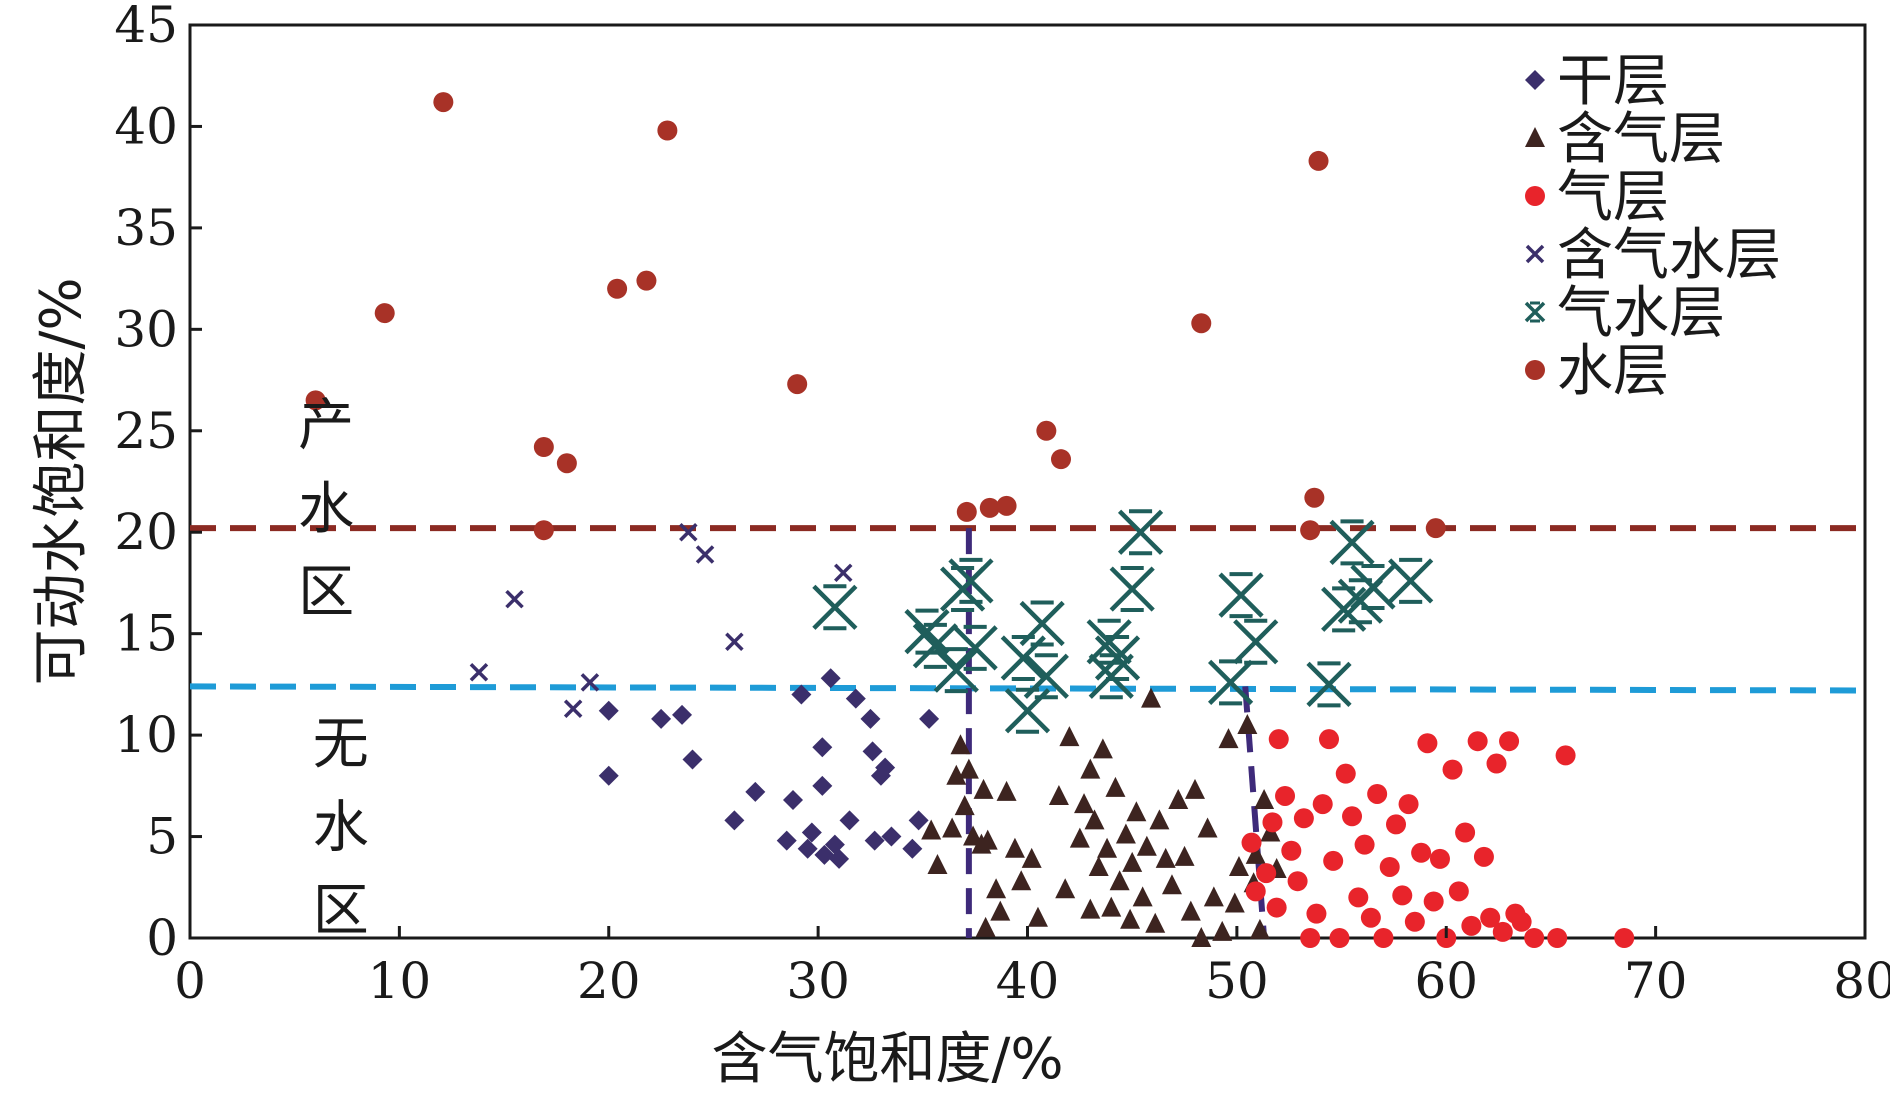  Describe the element at coordinates (146, 27) in the screenshot. I see `y-tick-label: 45` at that location.